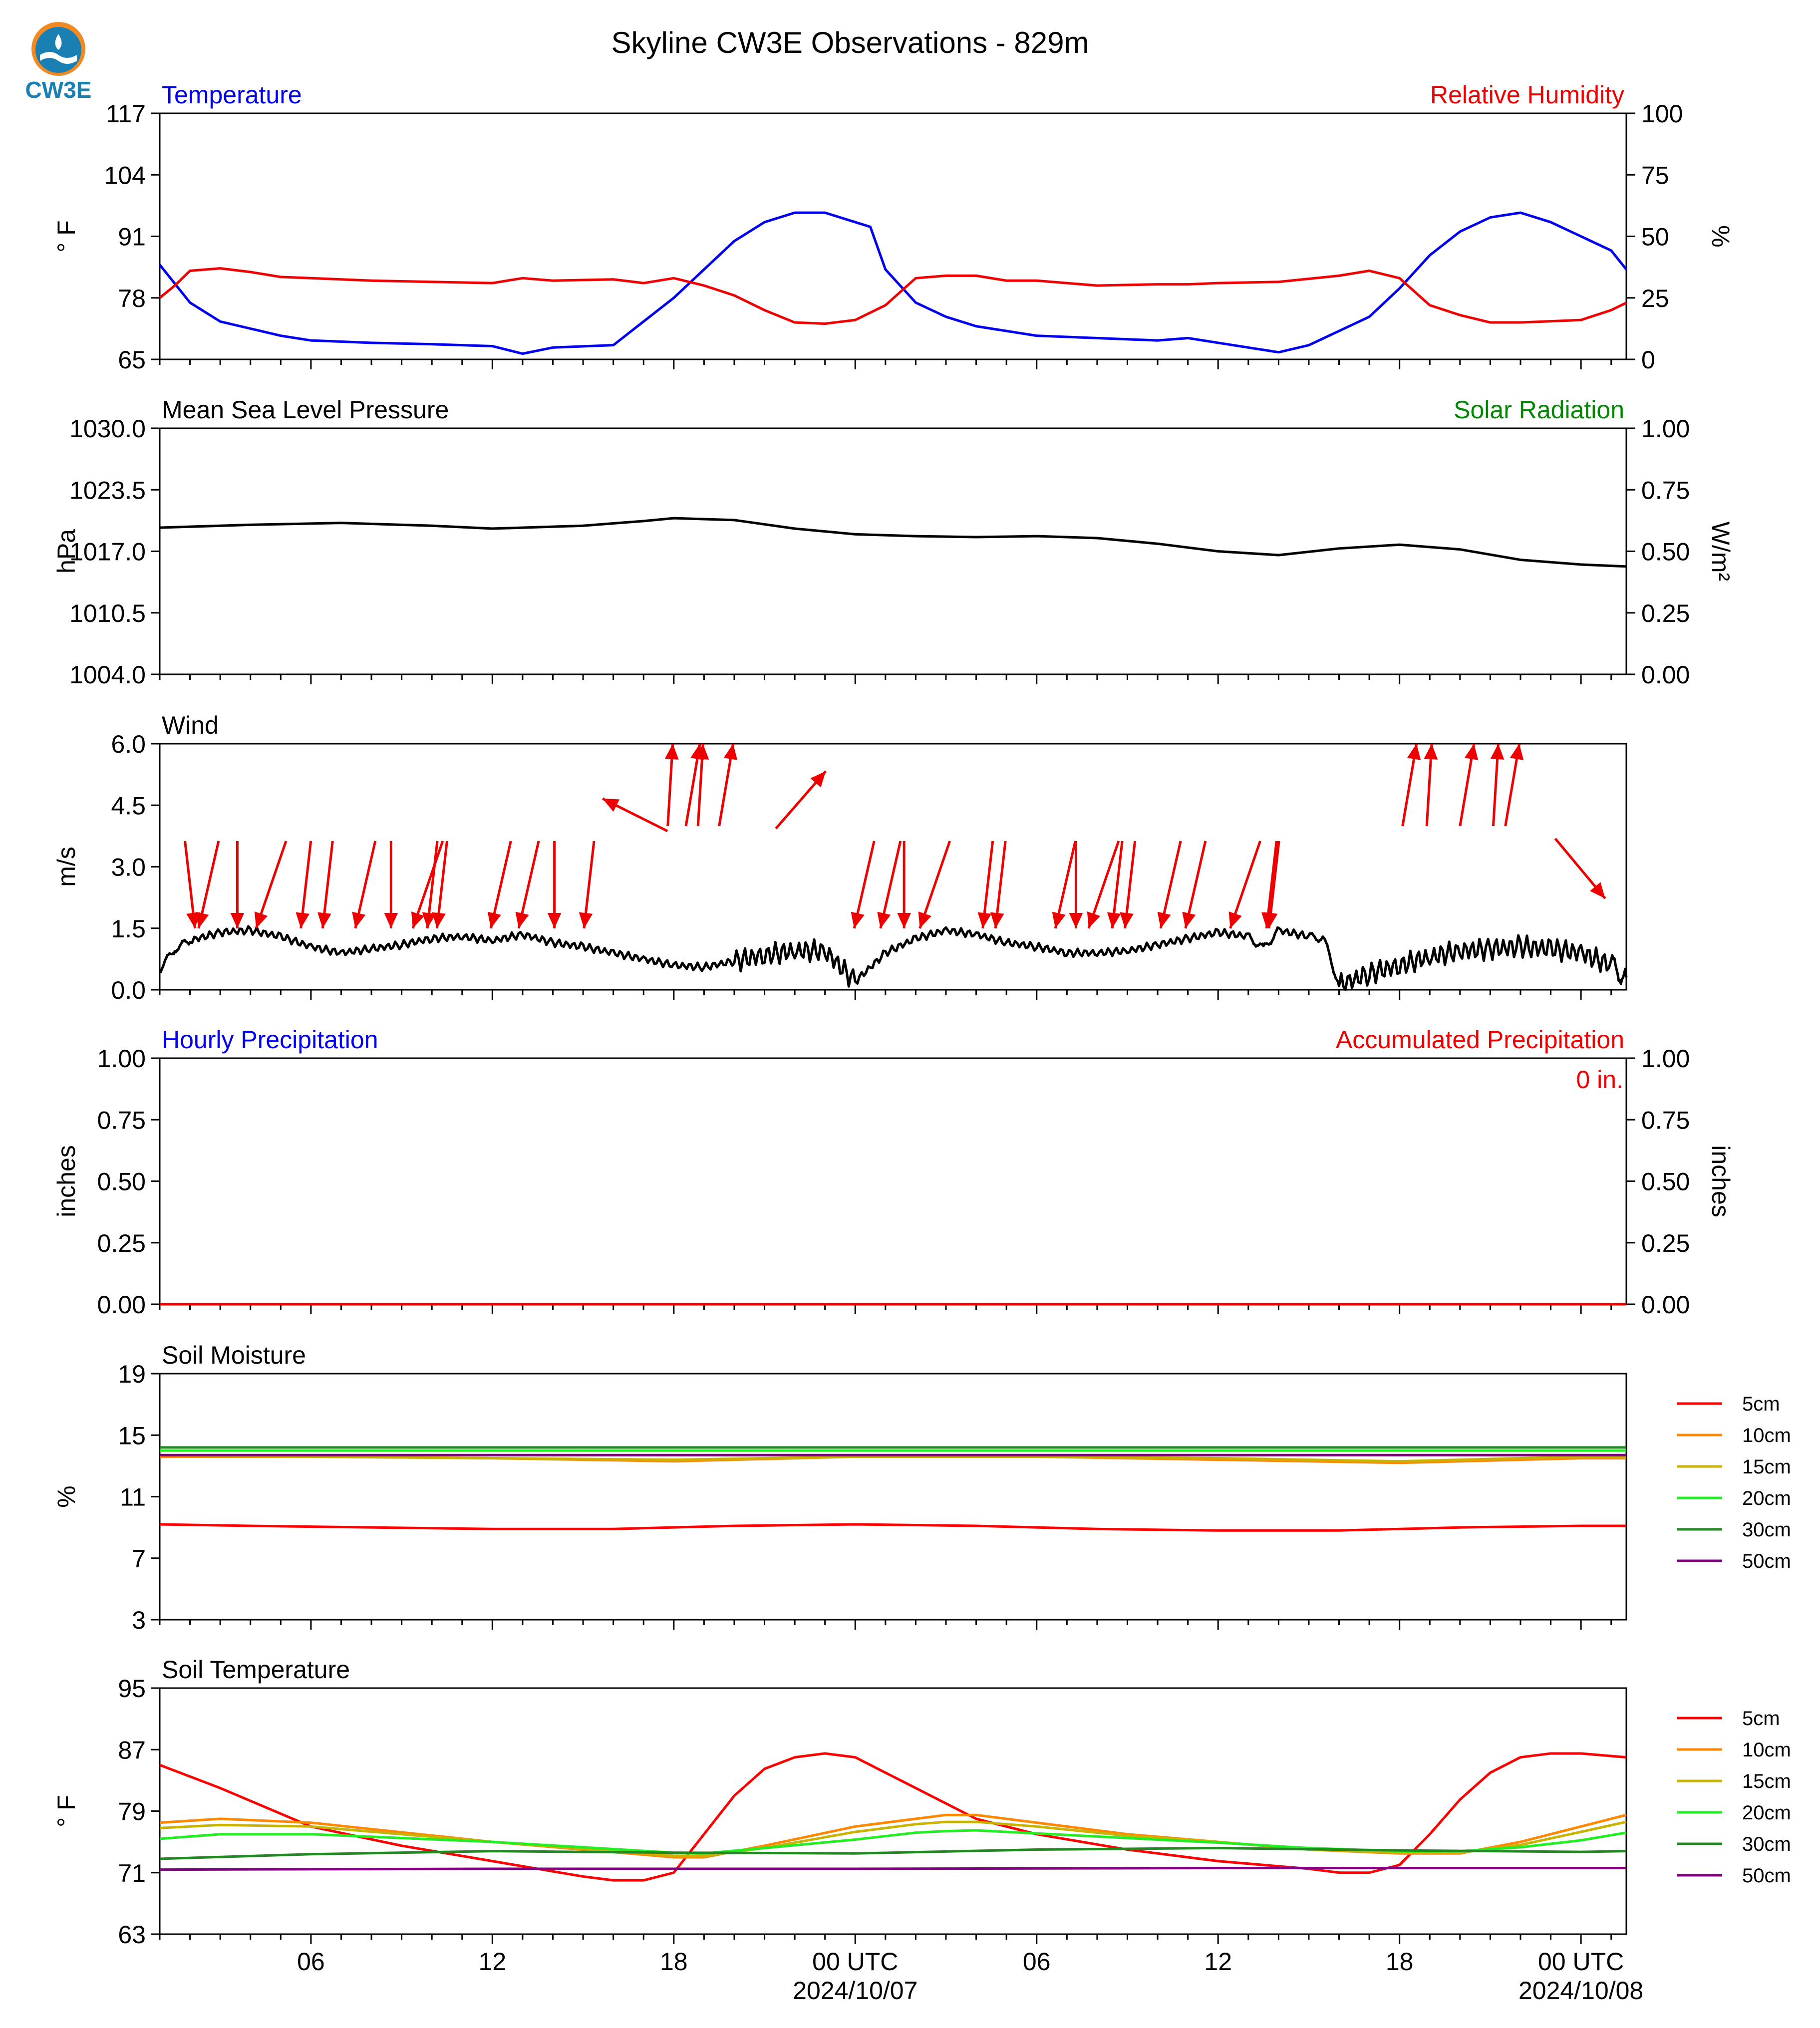 The width and height of the screenshot is (1820, 2028). I want to click on x-tick-label: 18, so click(1400, 1962).